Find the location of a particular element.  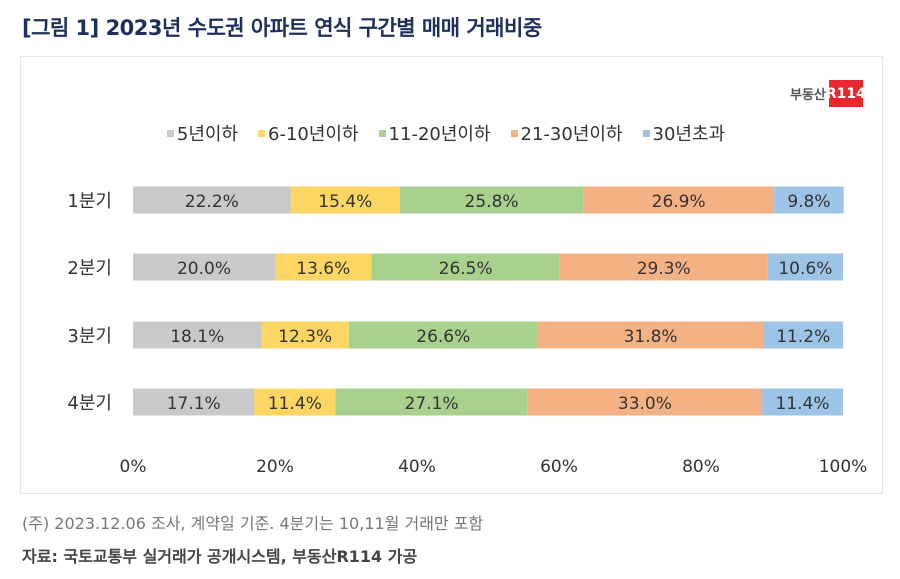

data-label: 26.6% is located at coordinates (443, 337).